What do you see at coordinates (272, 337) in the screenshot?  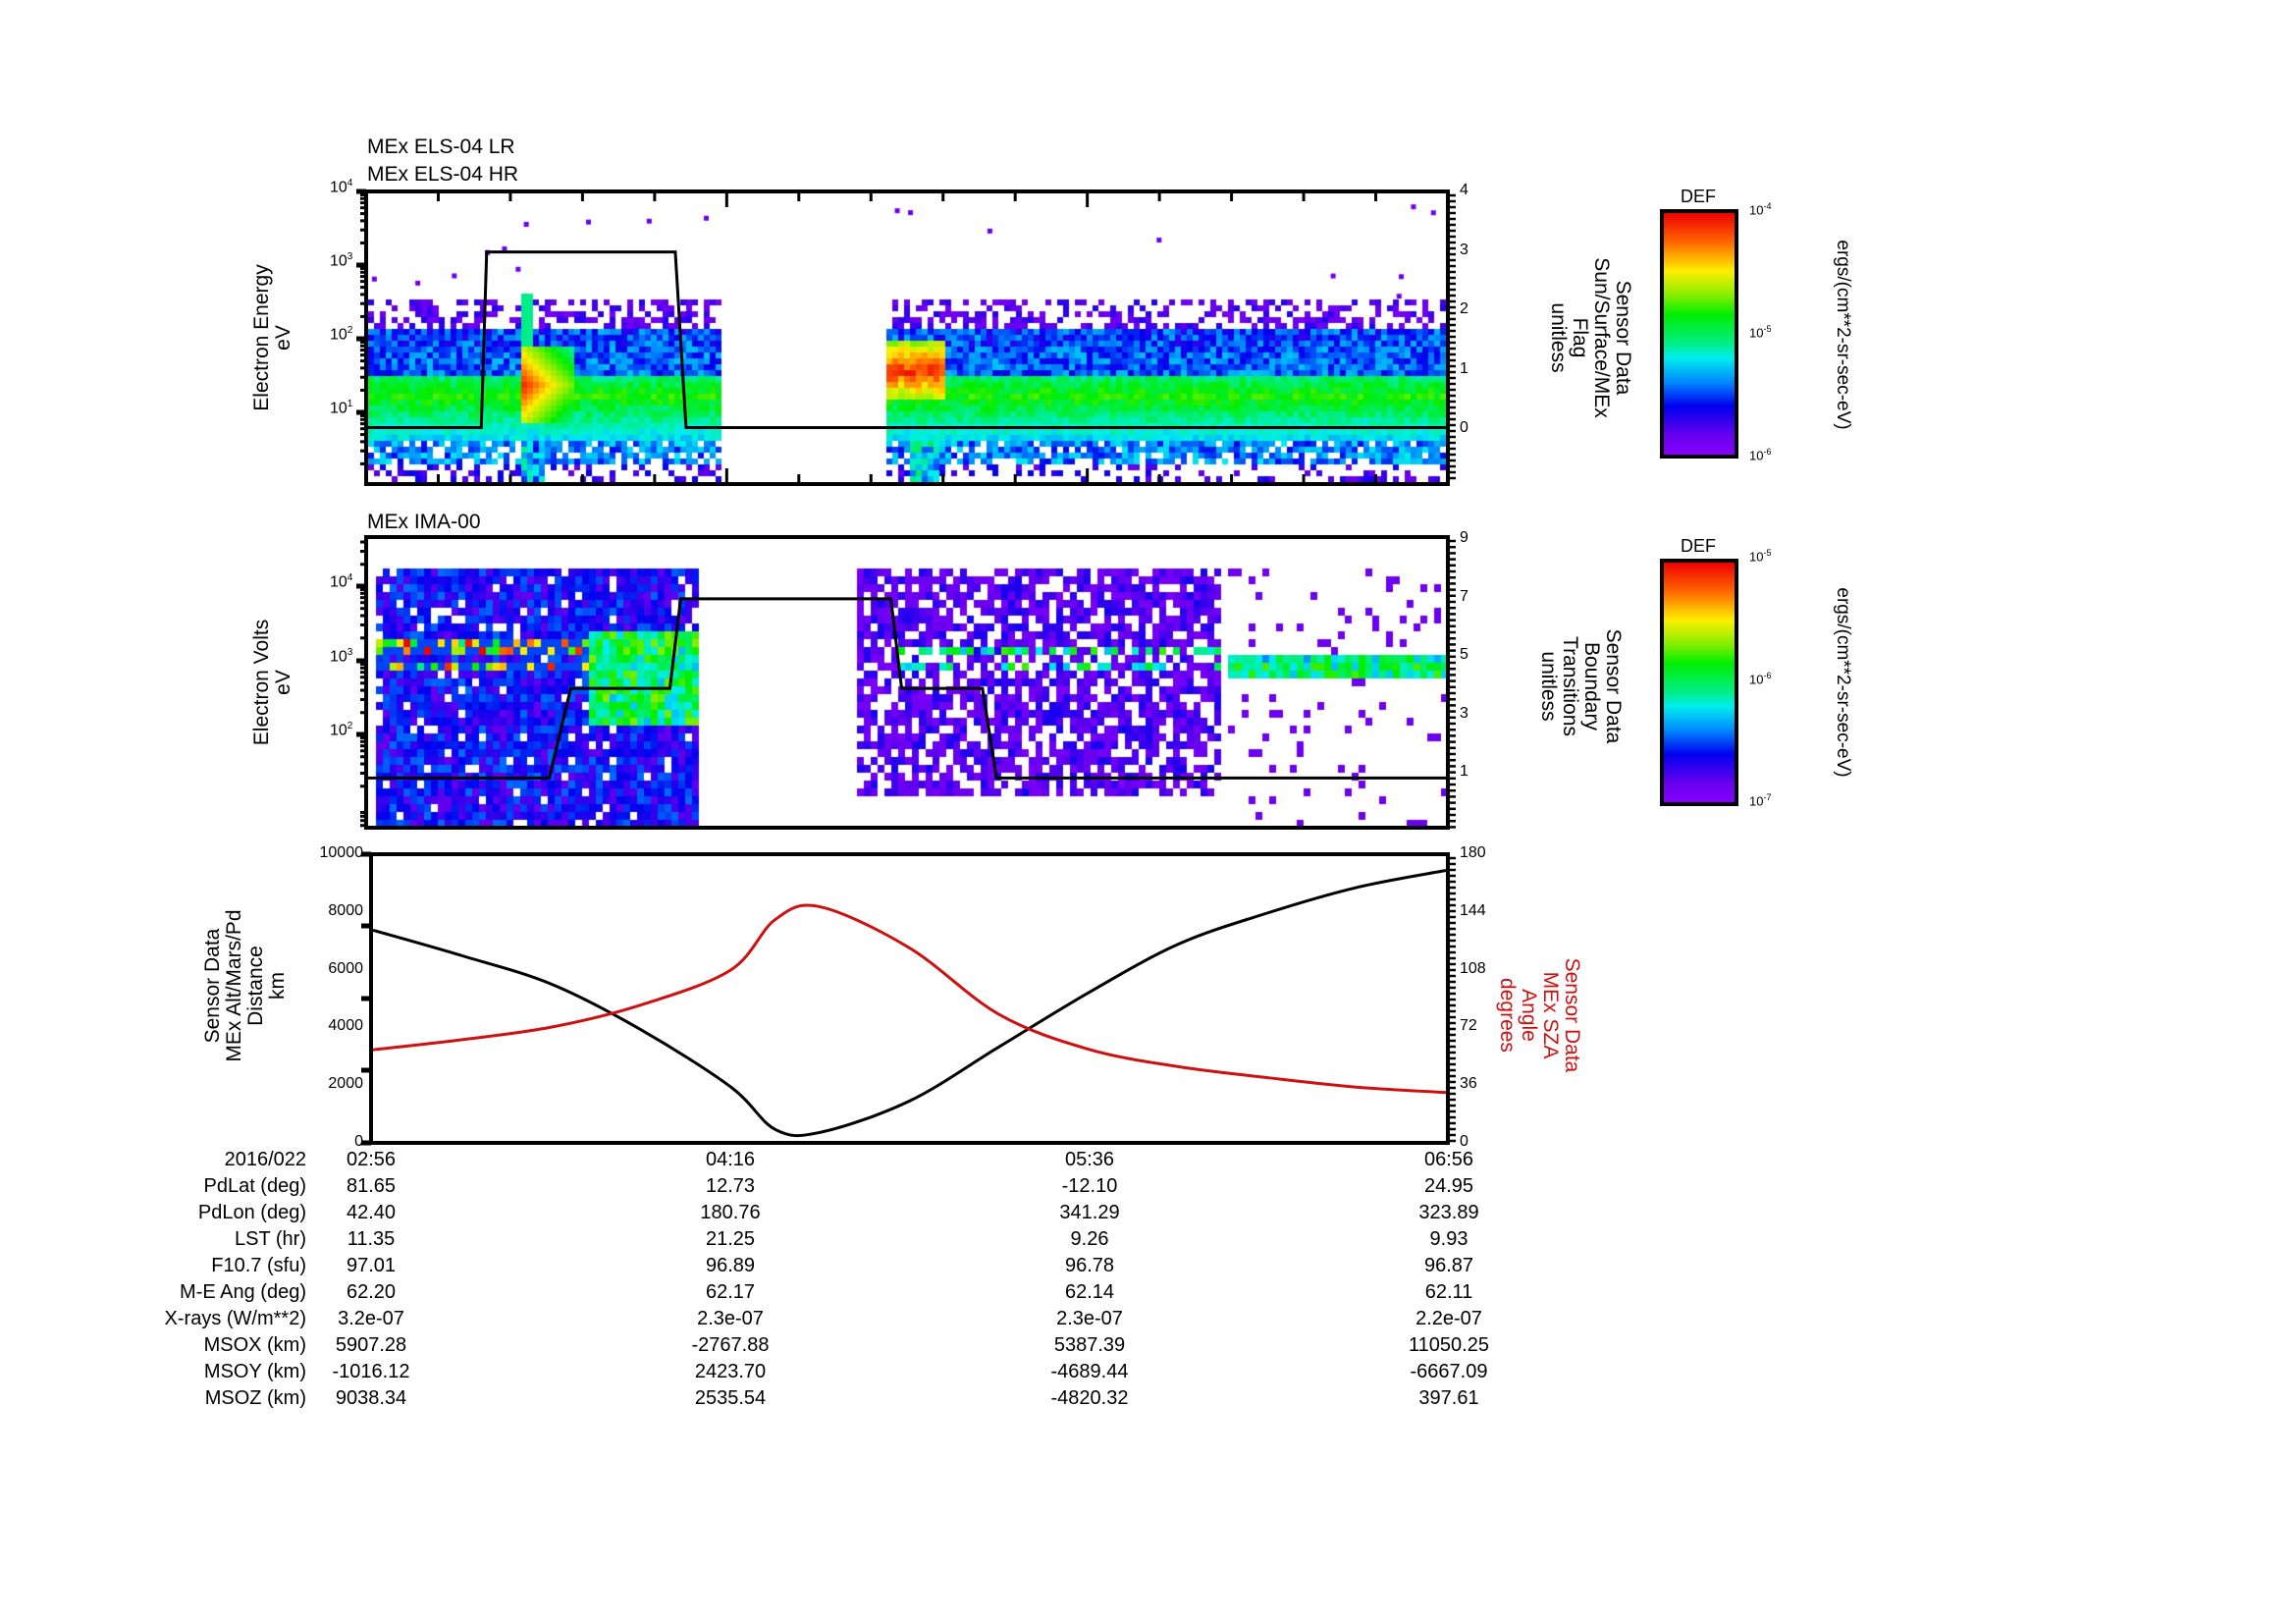 I see `els-y-label: Electron Energy eV` at bounding box center [272, 337].